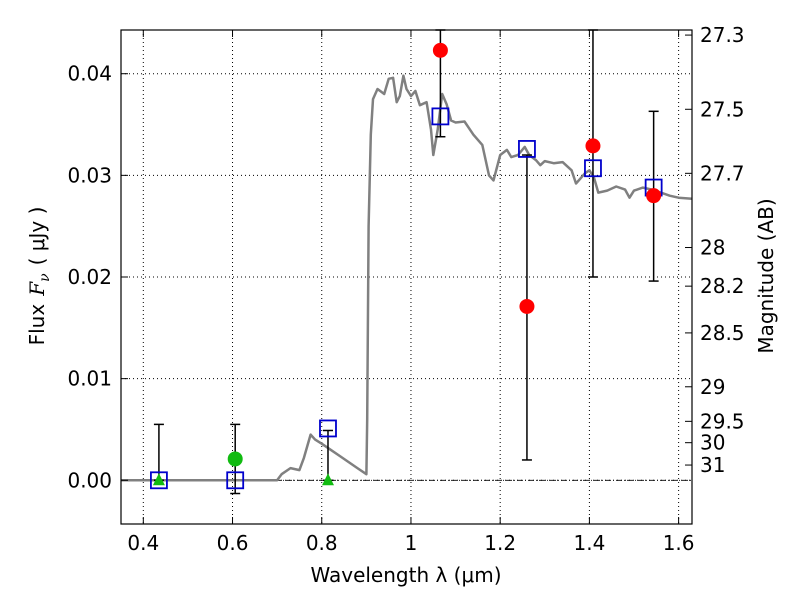 This screenshot has height=600, width=800. I want to click on y-tick-label: 0.00, so click(89, 480).